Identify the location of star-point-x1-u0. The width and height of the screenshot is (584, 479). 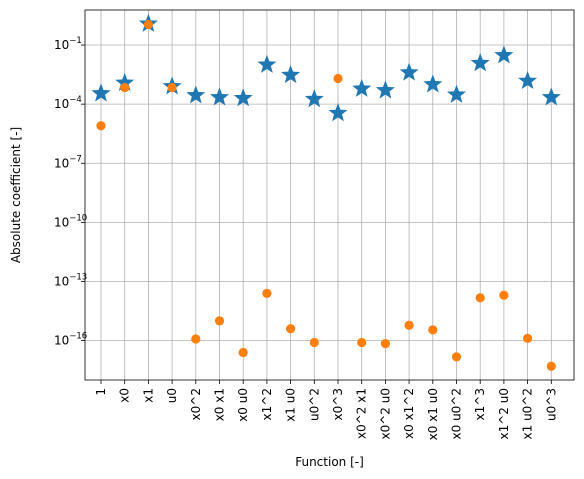
(291, 74).